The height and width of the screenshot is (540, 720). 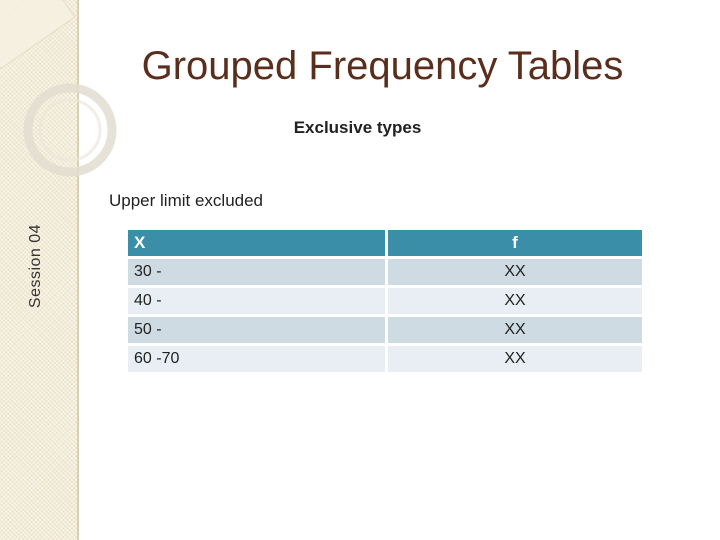 I want to click on decorative-ring-large, so click(x=70, y=130).